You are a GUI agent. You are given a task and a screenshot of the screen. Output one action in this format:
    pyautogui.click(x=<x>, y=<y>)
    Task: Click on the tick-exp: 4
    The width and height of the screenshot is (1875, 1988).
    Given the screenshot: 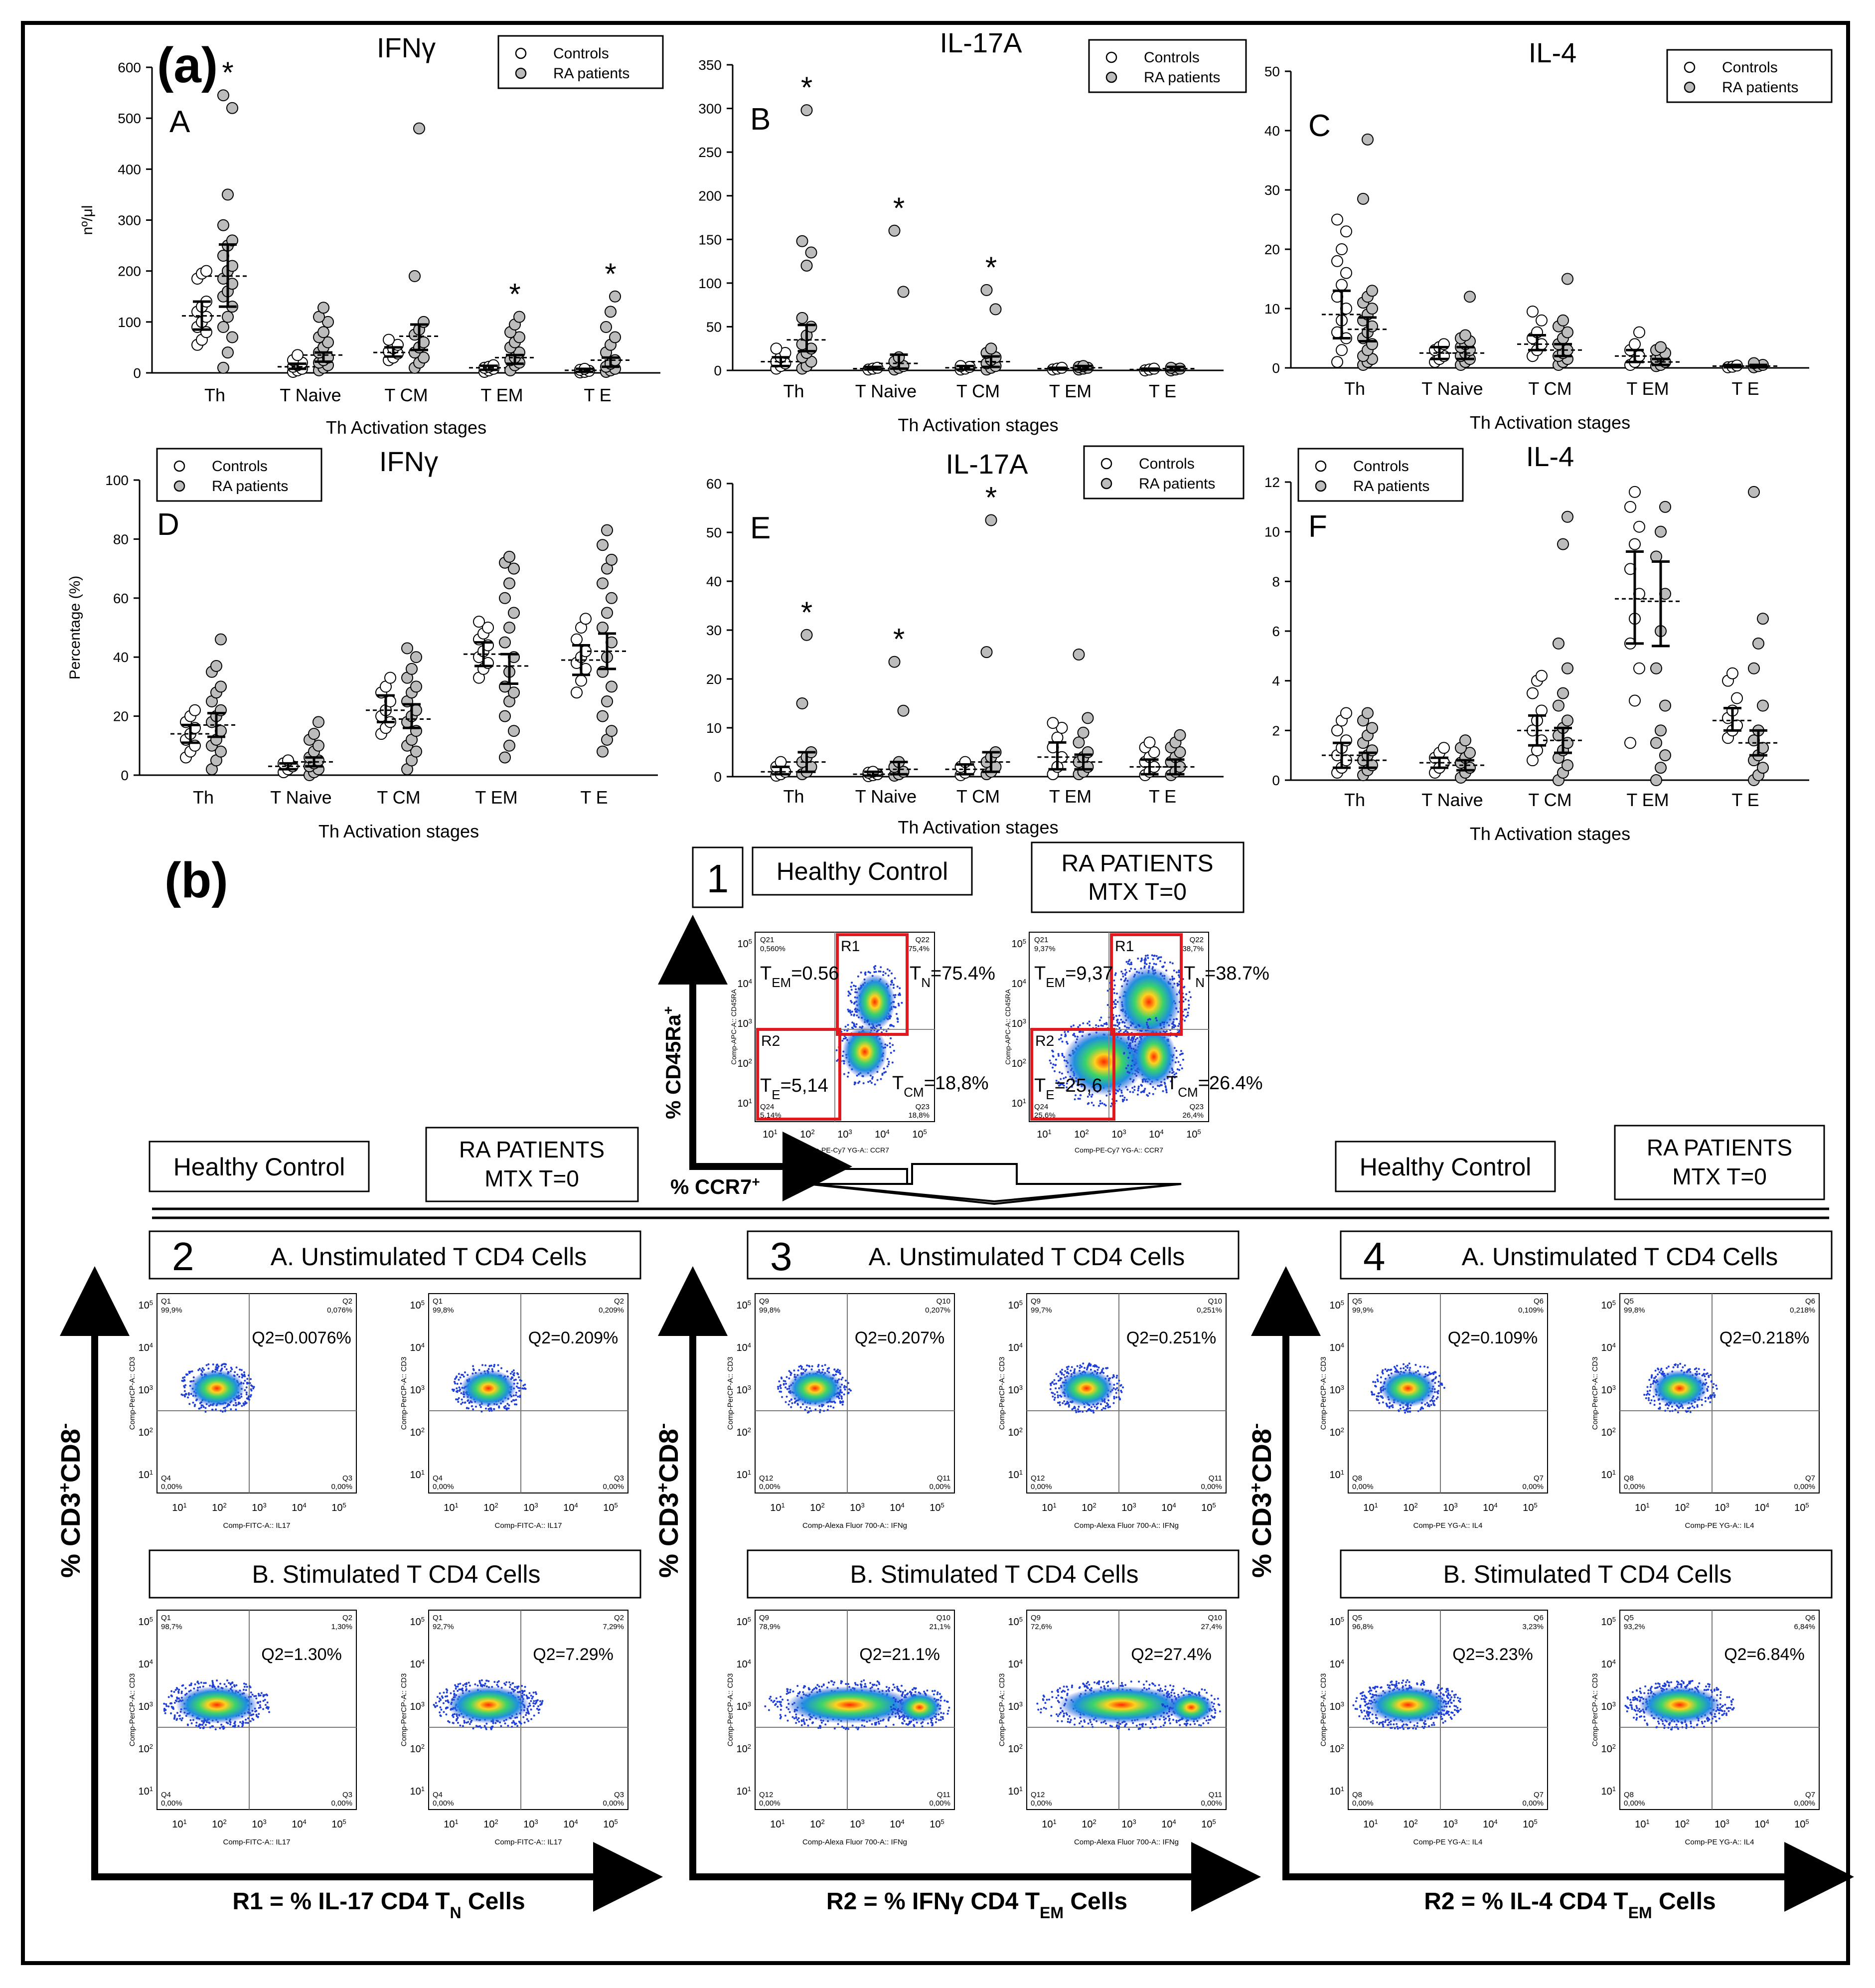 What is the action you would take?
    pyautogui.click(x=577, y=1821)
    